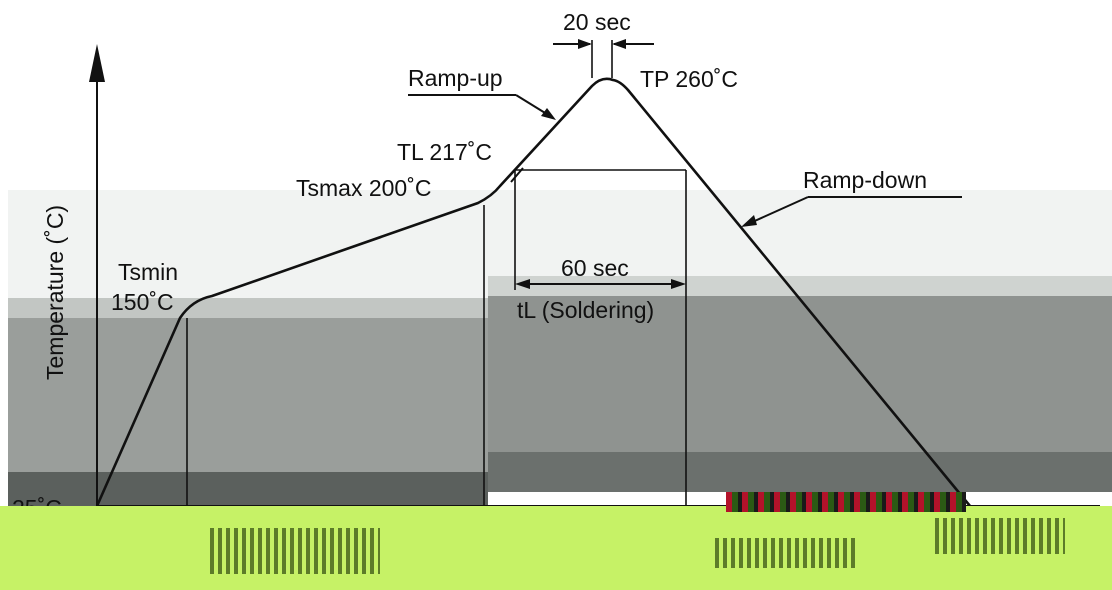  Describe the element at coordinates (778, 210) in the screenshot. I see `ramp-down-pointer` at that location.